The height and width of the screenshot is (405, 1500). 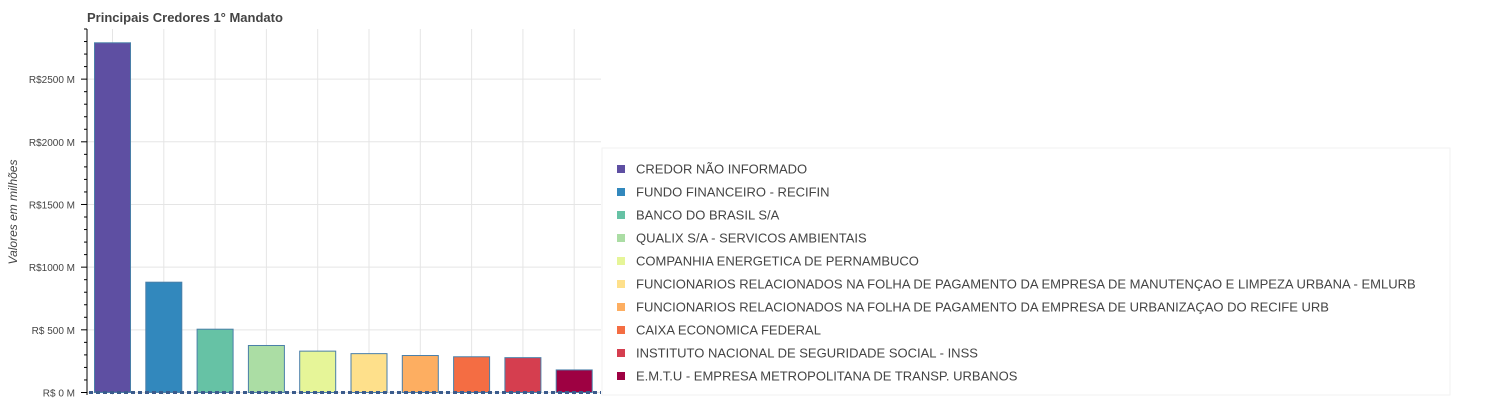 What do you see at coordinates (721, 169) in the screenshot?
I see `legend-label: CREDOR NÃO INFORMADO` at bounding box center [721, 169].